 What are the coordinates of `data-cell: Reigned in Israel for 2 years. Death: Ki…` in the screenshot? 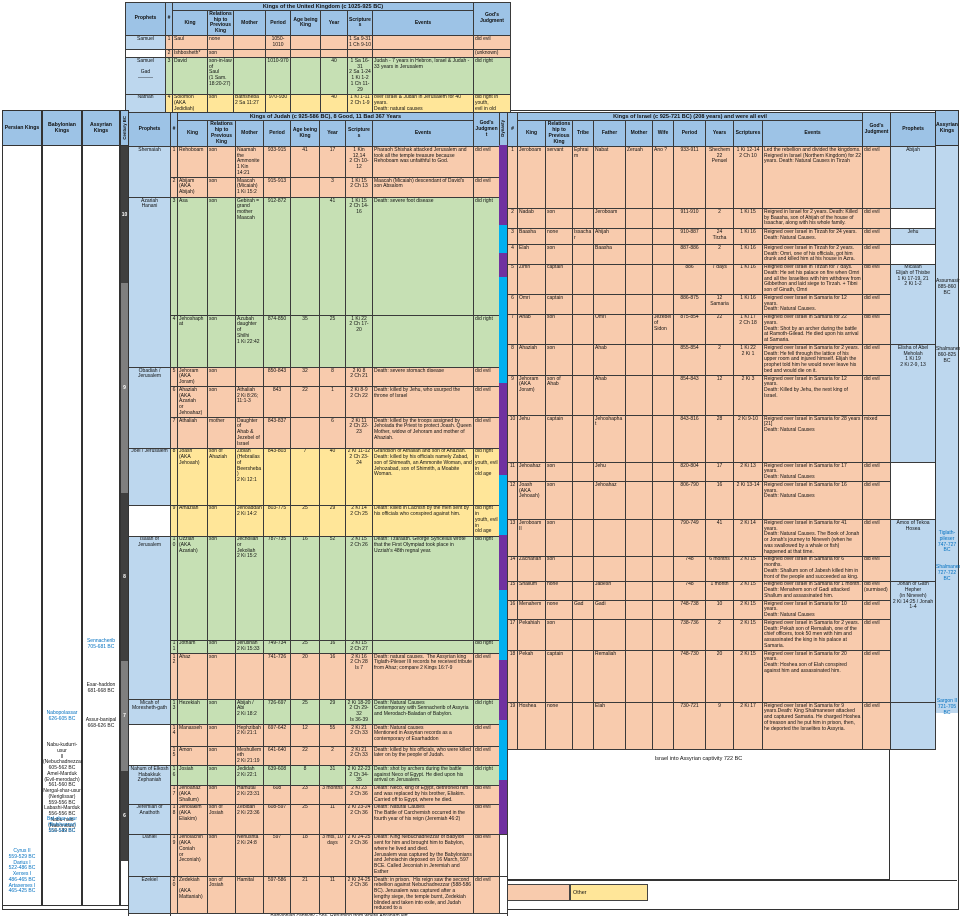 It's located at (812, 219).